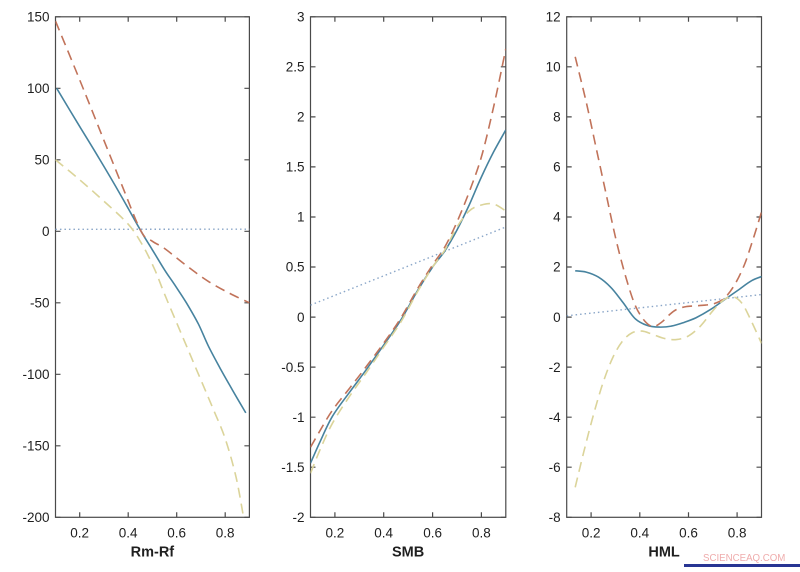  What do you see at coordinates (301, 17) in the screenshot?
I see `svg-text: 3` at bounding box center [301, 17].